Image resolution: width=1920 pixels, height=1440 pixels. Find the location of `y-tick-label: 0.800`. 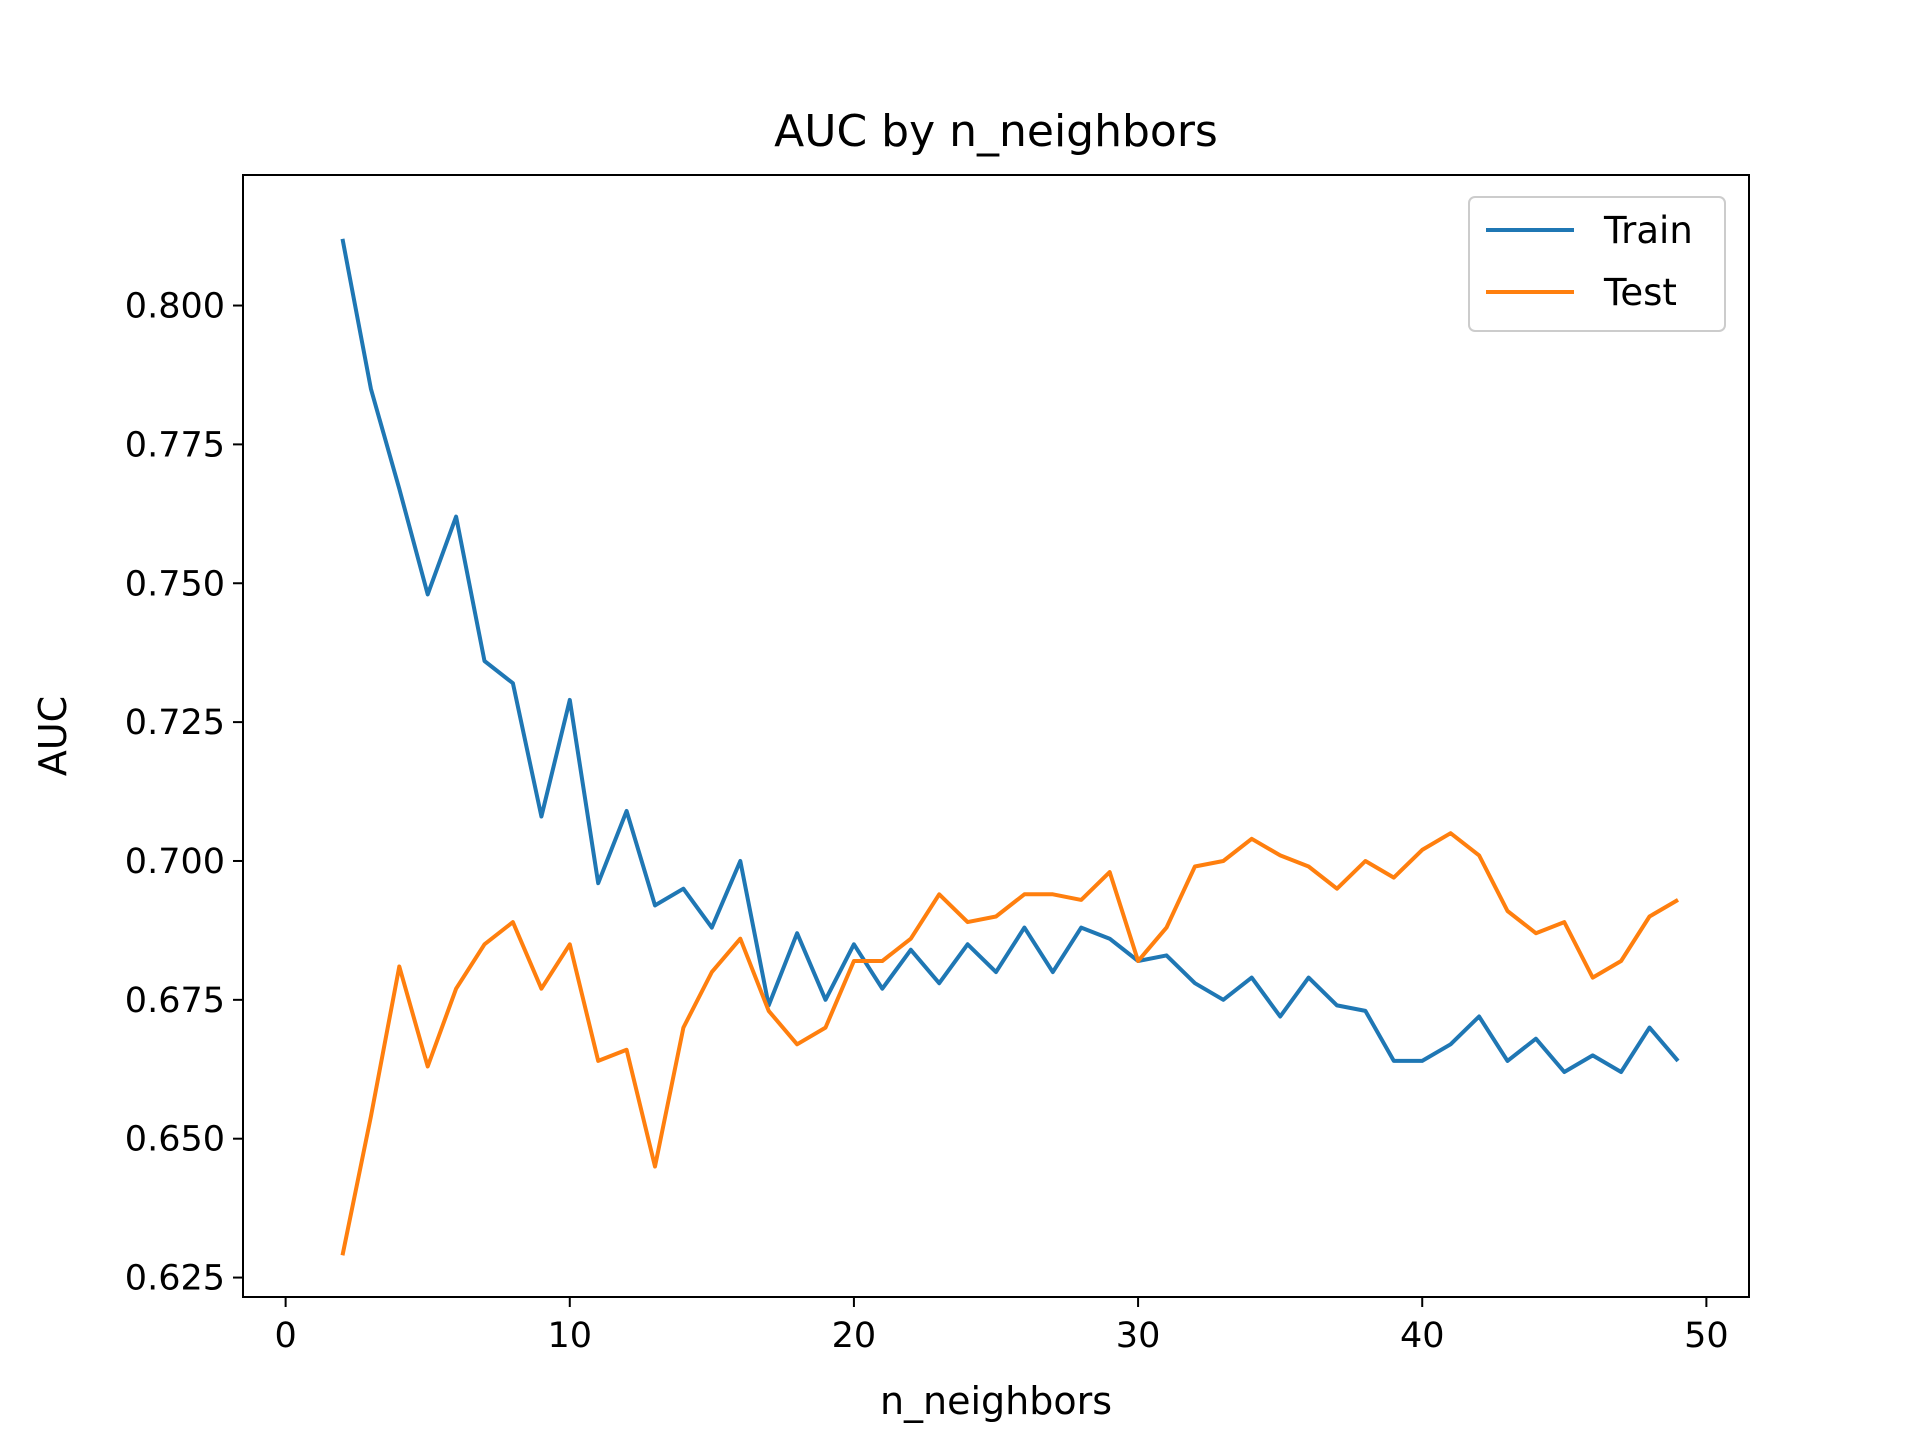

y-tick-label: 0.800 is located at coordinates (175, 307).